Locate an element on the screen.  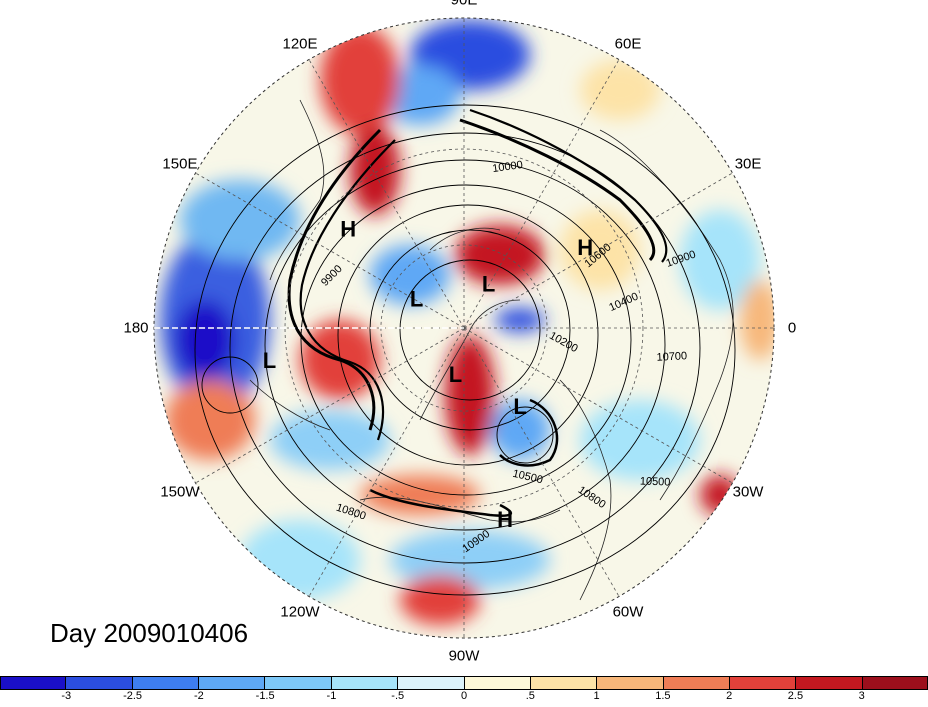
colorbar-tick-label: -3 is located at coordinates (66, 696).